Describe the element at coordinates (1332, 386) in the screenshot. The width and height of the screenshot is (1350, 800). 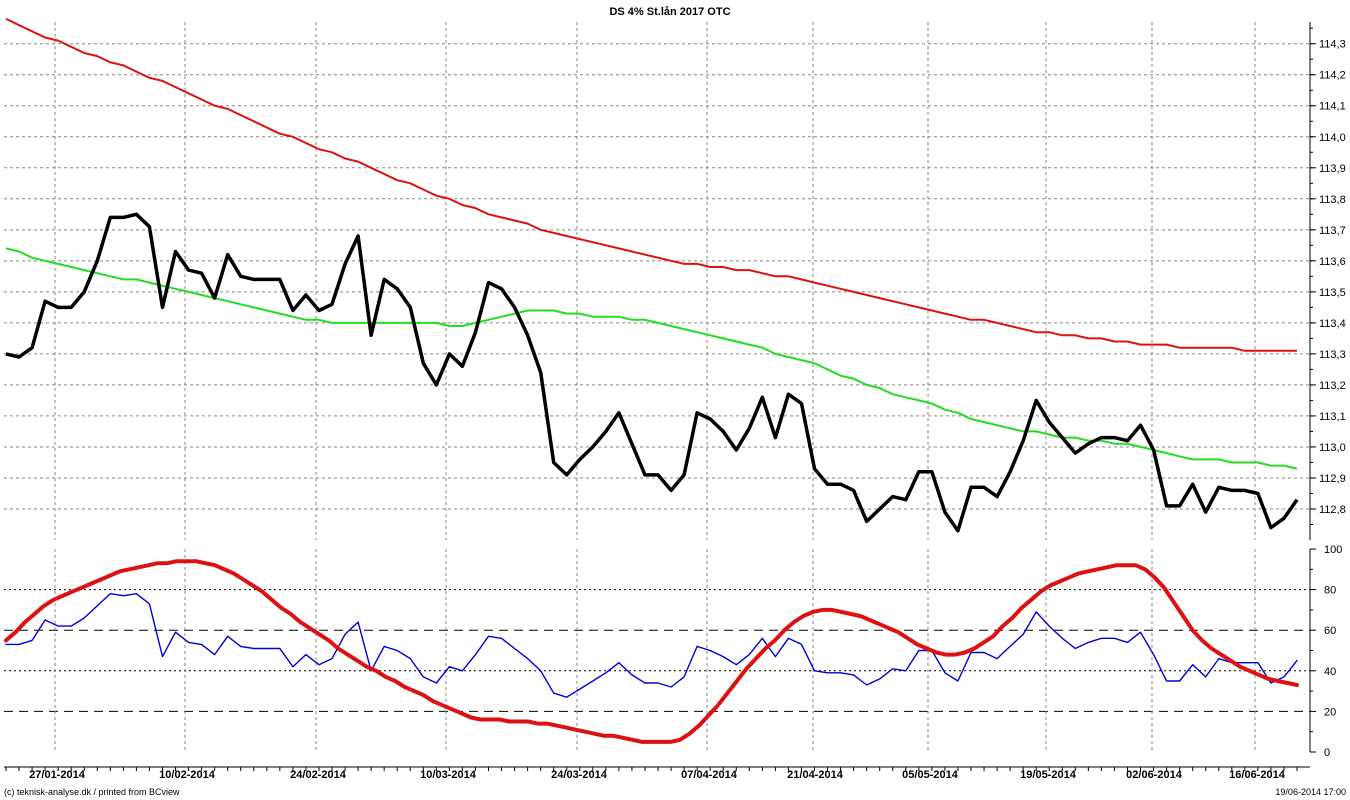
I see `price-tick-label: 113,2` at that location.